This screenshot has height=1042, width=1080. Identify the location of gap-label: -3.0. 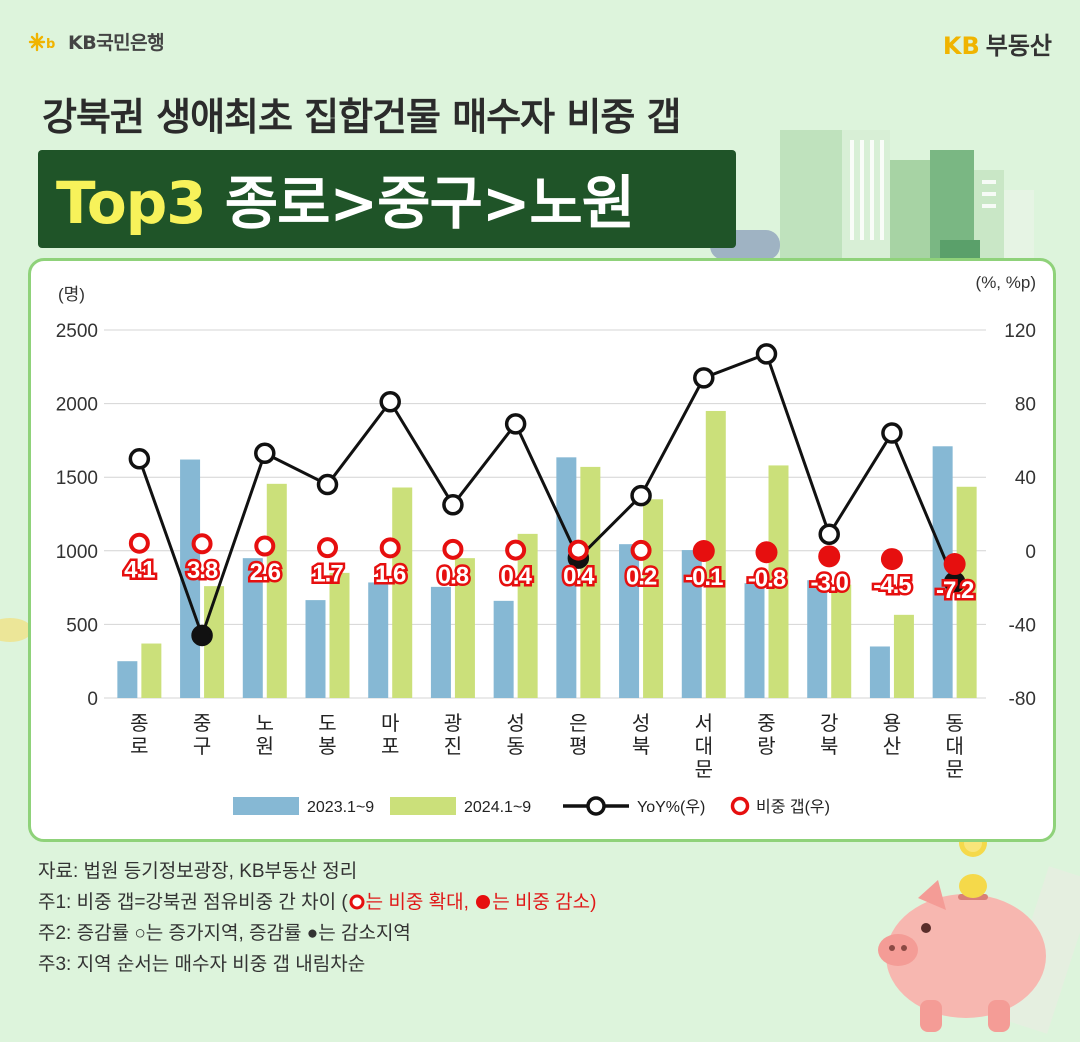
(830, 582).